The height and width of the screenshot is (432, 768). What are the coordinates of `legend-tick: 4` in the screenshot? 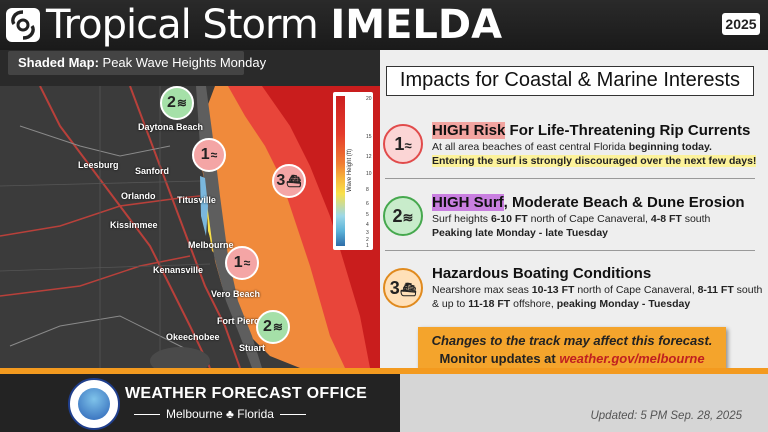 It's located at (367, 225).